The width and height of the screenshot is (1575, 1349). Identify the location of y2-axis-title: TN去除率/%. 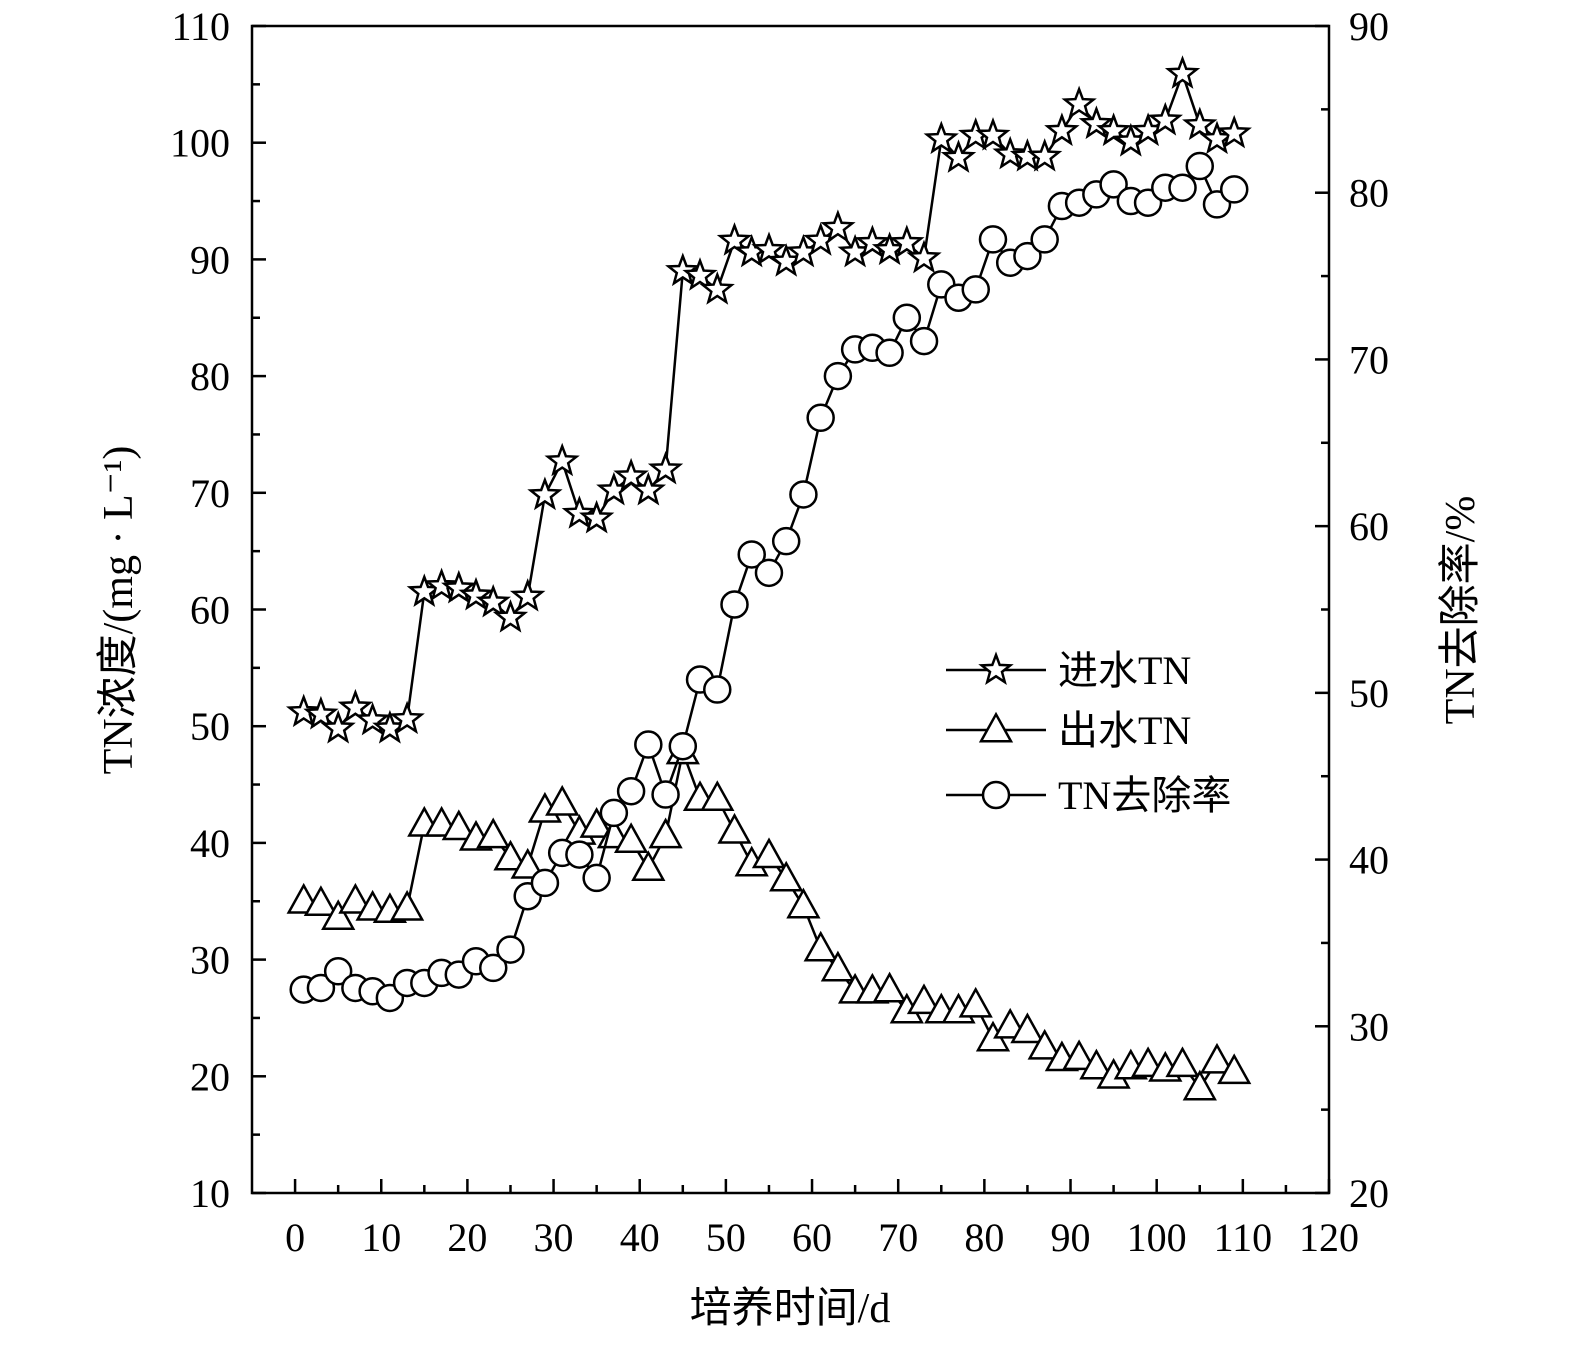
(1460, 610).